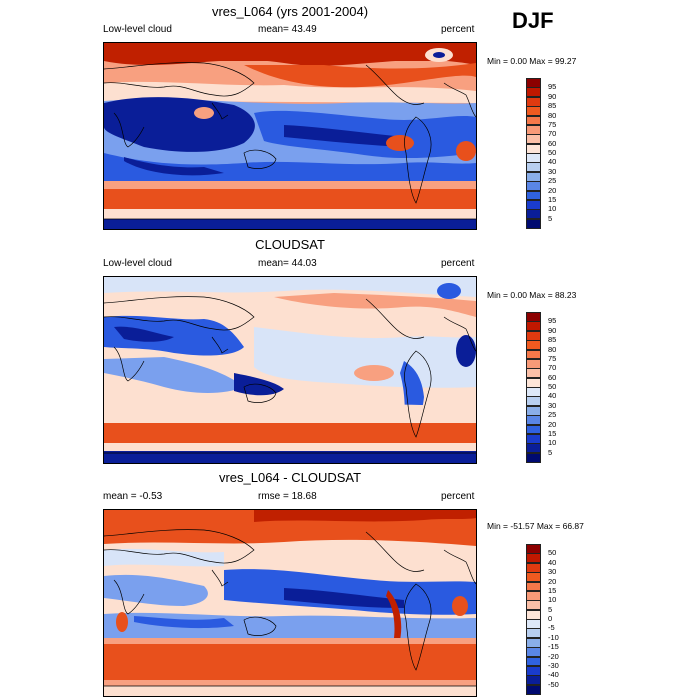 The width and height of the screenshot is (700, 700). Describe the element at coordinates (290, 11) in the screenshot. I see `panel-1-title: vres_L064 (yrs 2001-2004)` at that location.